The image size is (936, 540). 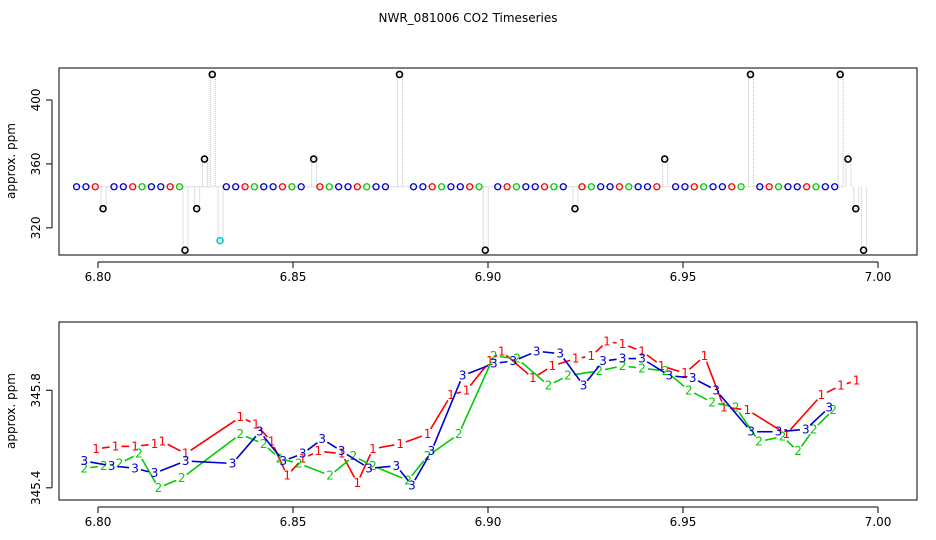 What do you see at coordinates (36, 163) in the screenshot?
I see `top-y-tick-label: 360` at bounding box center [36, 163].